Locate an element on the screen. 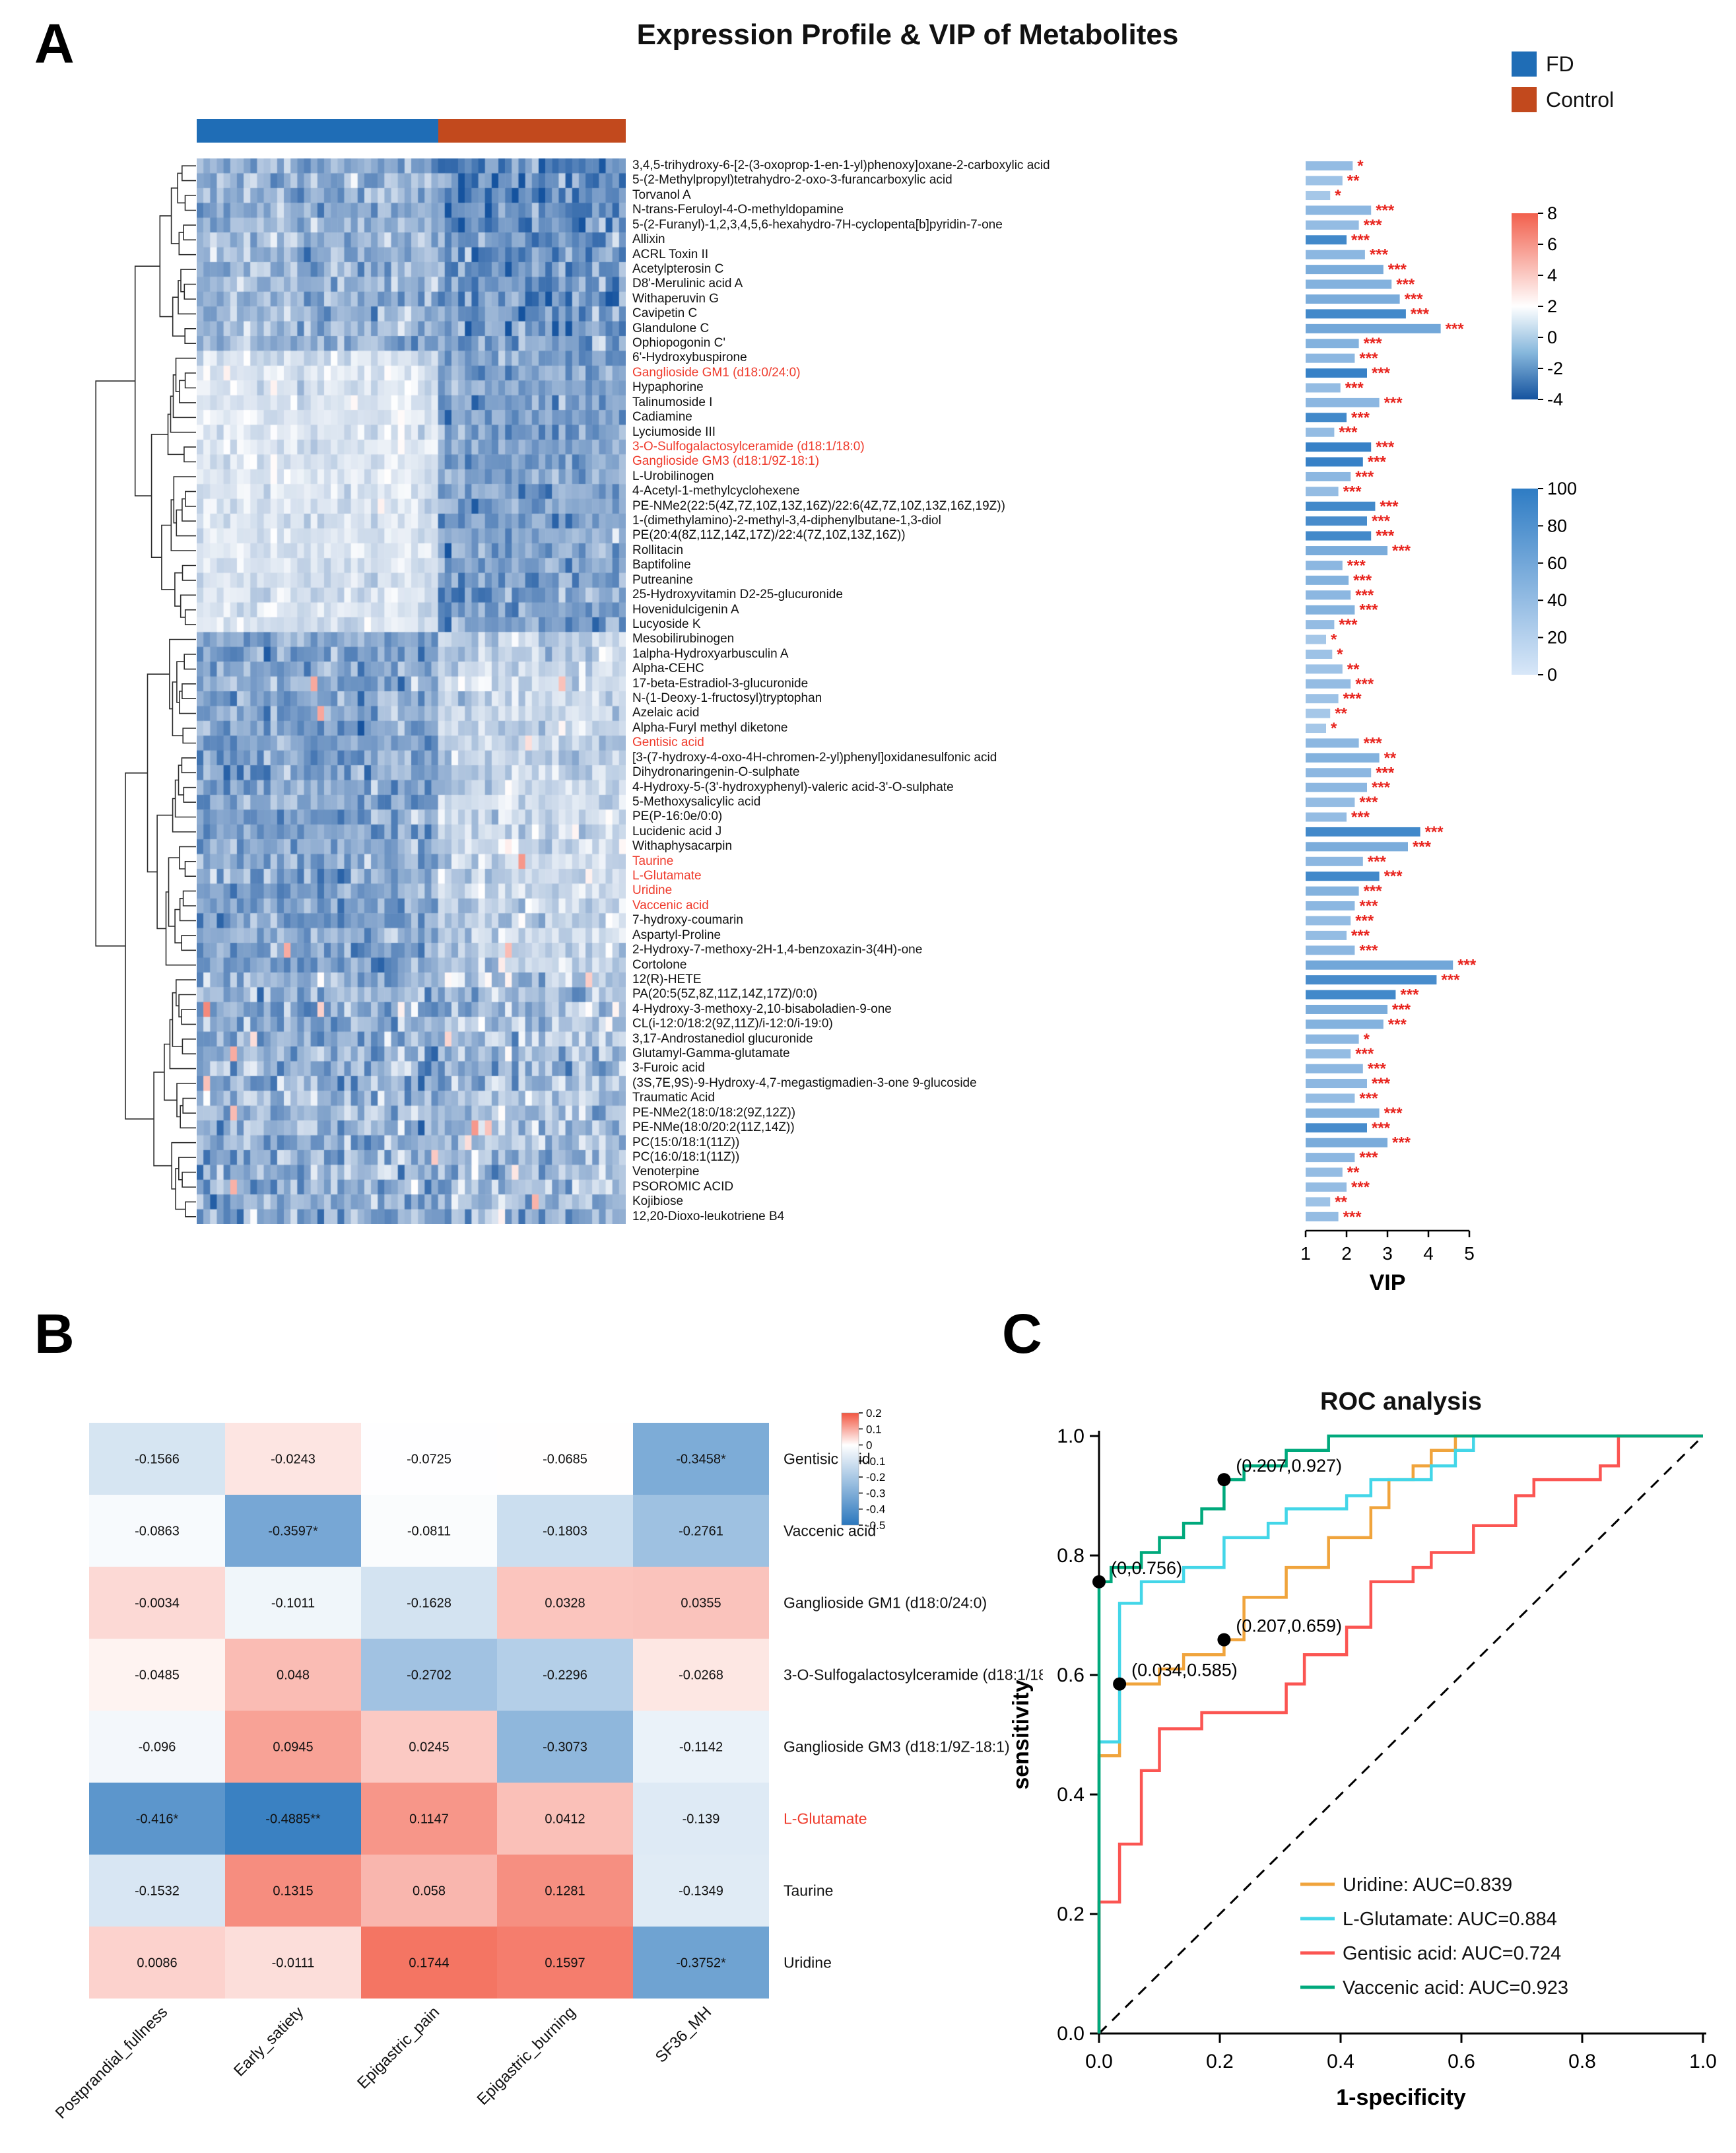 Image resolution: width=1736 pixels, height=2153 pixels. correlation-value: -0.1142 is located at coordinates (701, 1748).